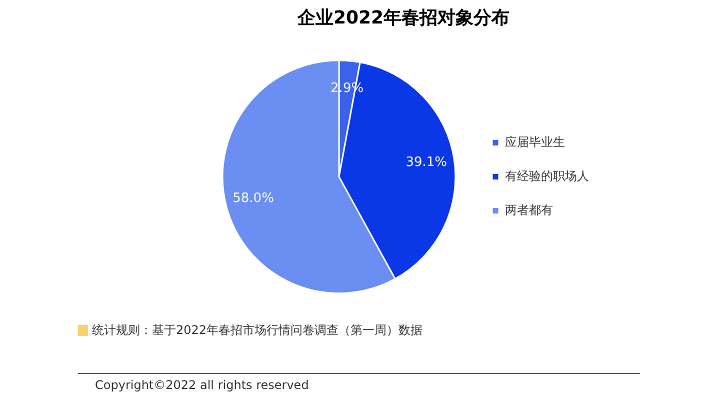 This screenshot has height=400, width=711. Describe the element at coordinates (427, 162) in the screenshot. I see `data-label: 39.1%` at that location.